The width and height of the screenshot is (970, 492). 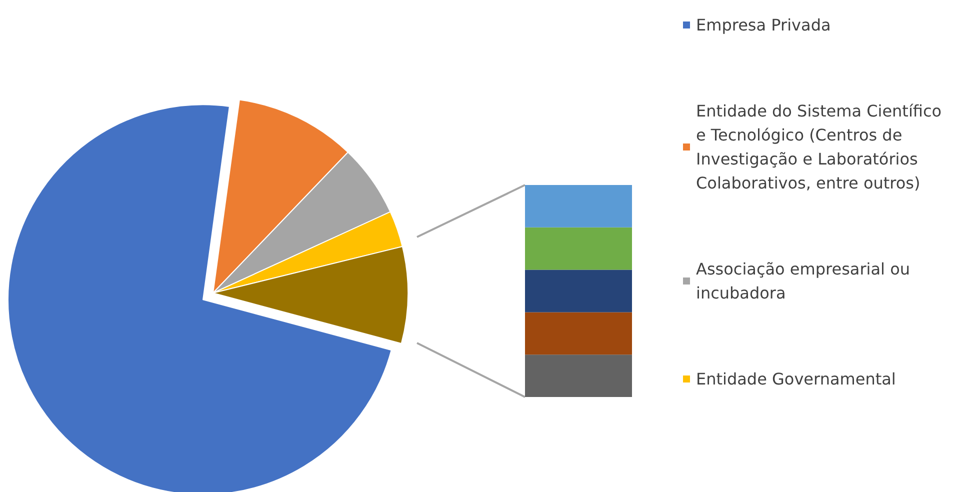 What do you see at coordinates (796, 379) in the screenshot?
I see `legend-label: Entidade Governamental` at bounding box center [796, 379].